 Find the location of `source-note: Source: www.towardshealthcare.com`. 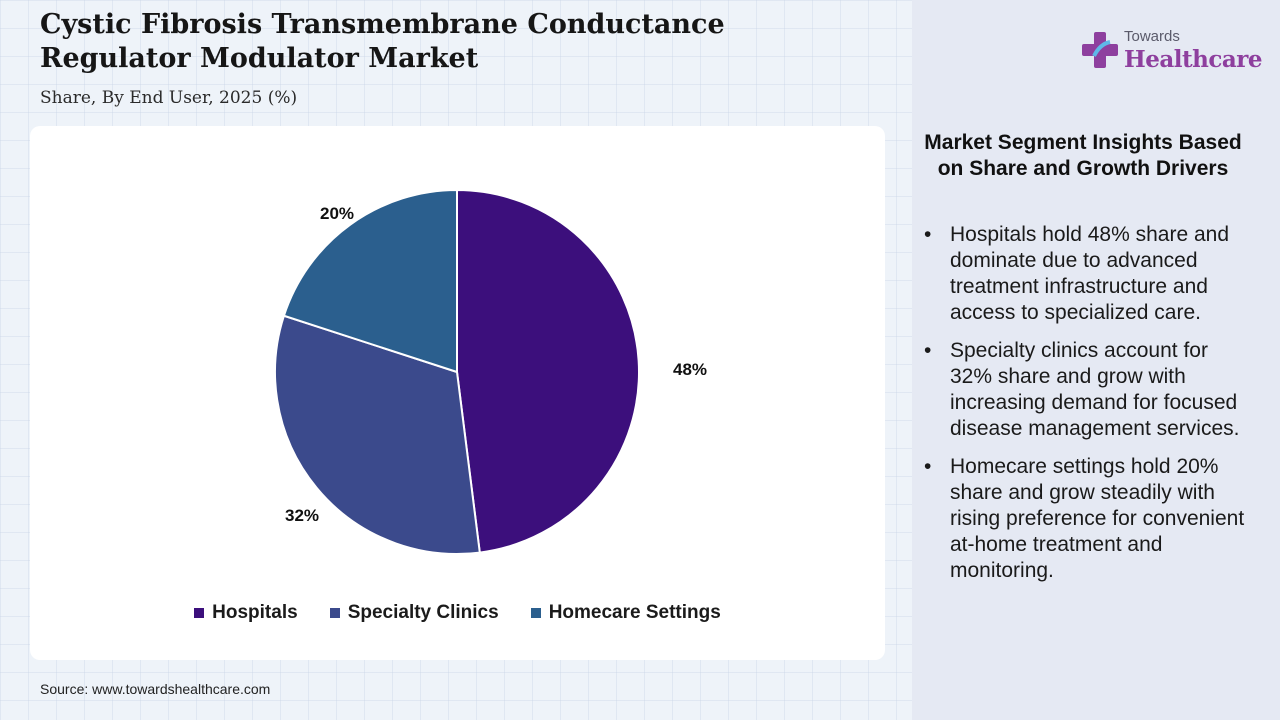

source-note: Source: www.towardshealthcare.com is located at coordinates (155, 689).